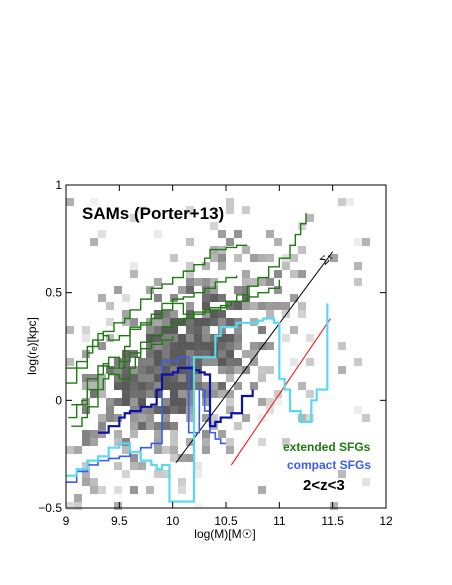  Describe the element at coordinates (324, 485) in the screenshot. I see `redshift-label: 2<z<3` at that location.